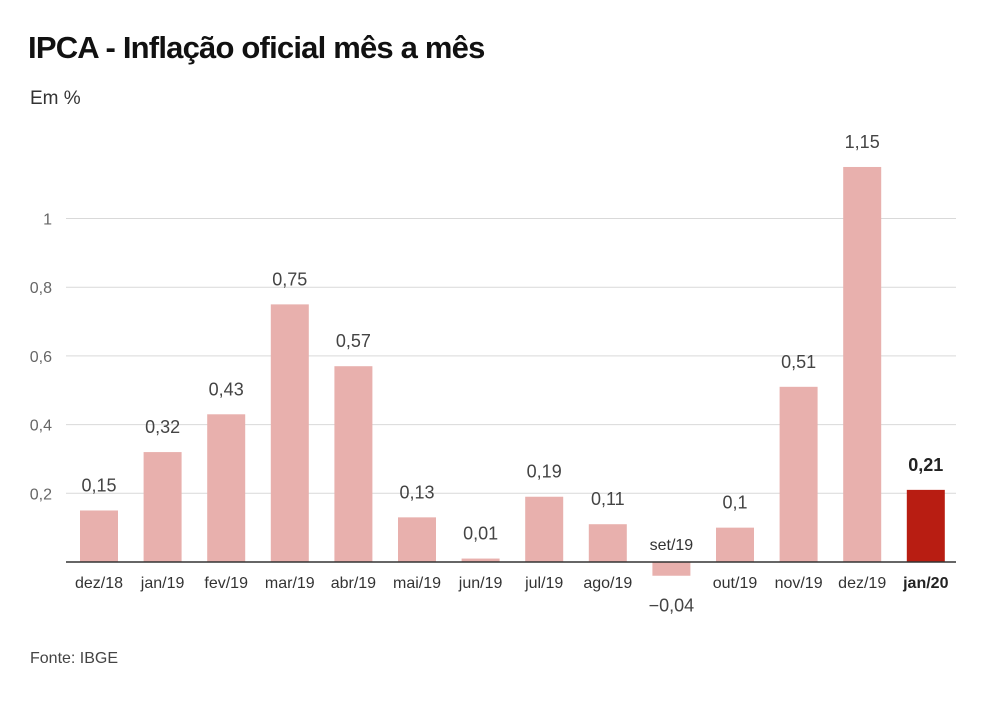 The height and width of the screenshot is (710, 984). What do you see at coordinates (353, 583) in the screenshot?
I see `category-label: abr/19` at bounding box center [353, 583].